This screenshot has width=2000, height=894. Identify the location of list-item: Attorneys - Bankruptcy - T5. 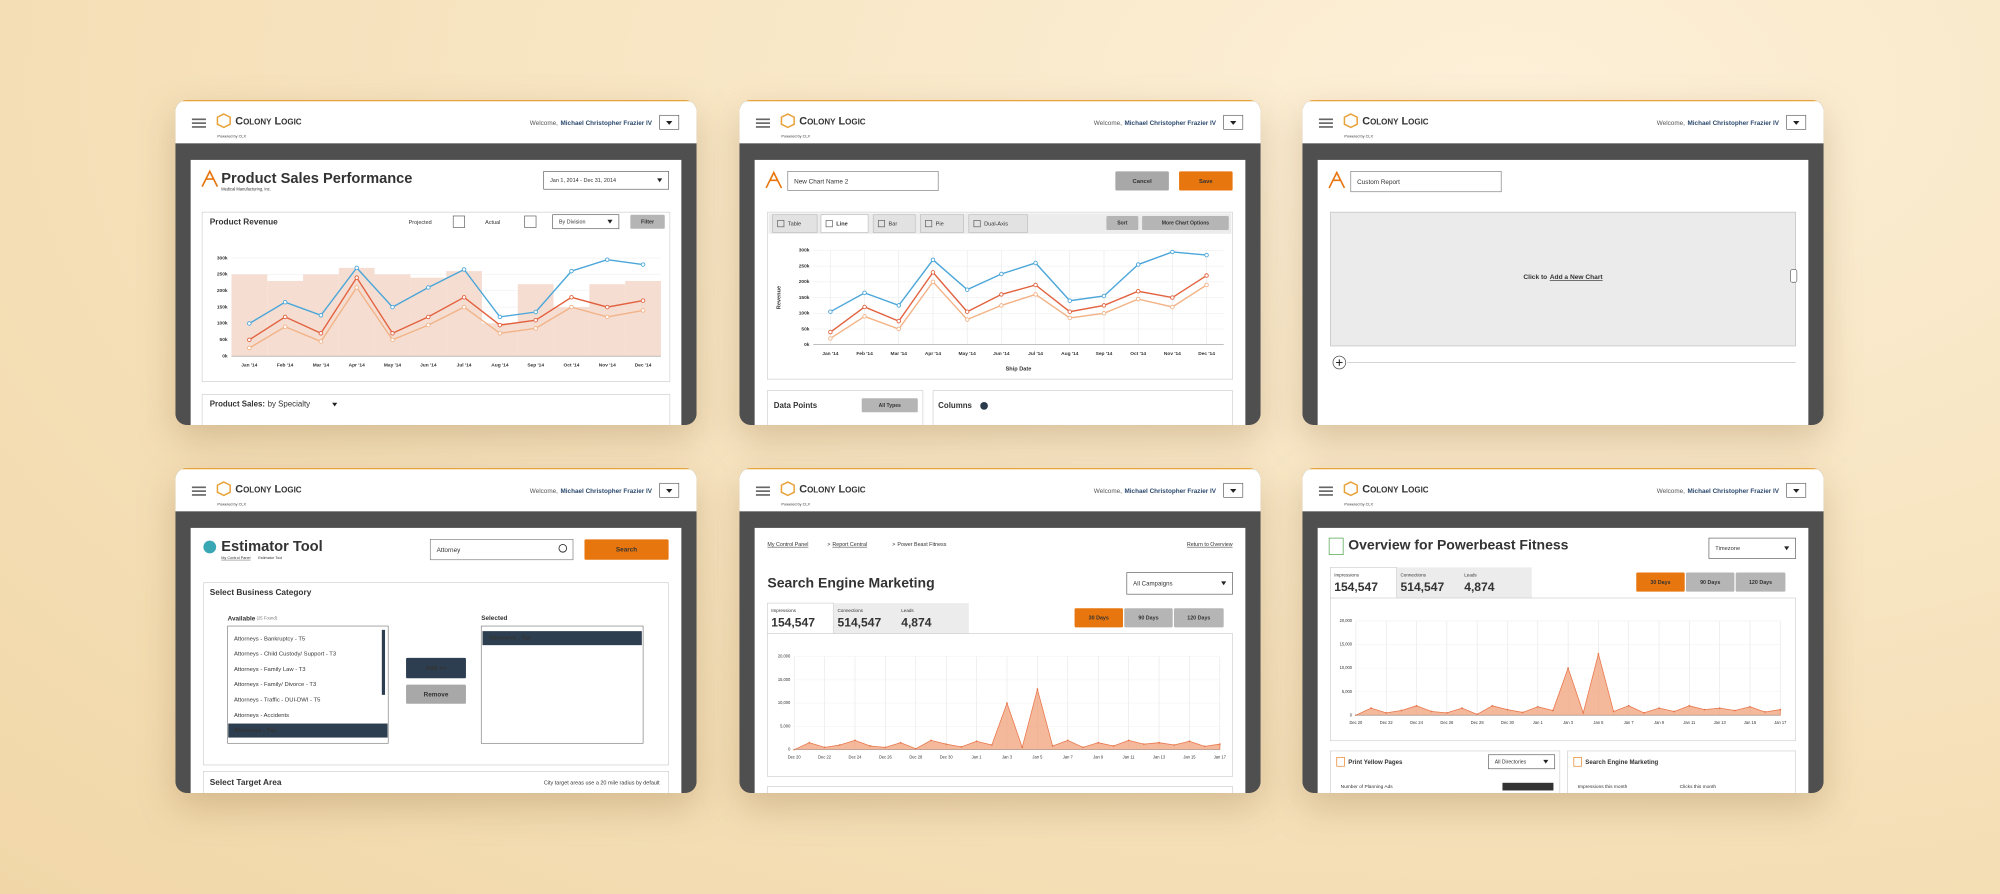
(270, 639).